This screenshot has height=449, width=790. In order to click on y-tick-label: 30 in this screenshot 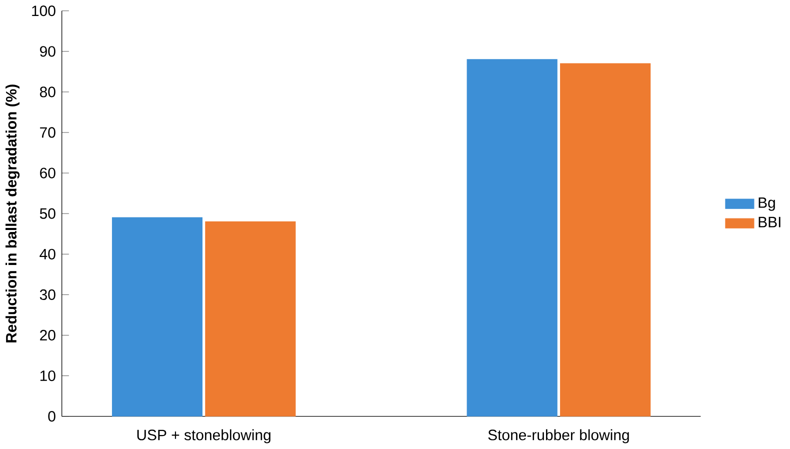, I will do `click(48, 294)`.